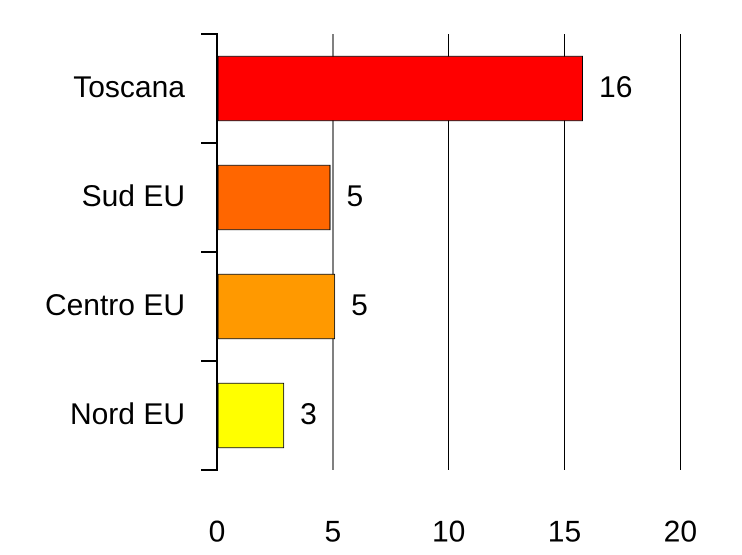 This screenshot has width=742, height=555. I want to click on data-label: 16, so click(615, 87).